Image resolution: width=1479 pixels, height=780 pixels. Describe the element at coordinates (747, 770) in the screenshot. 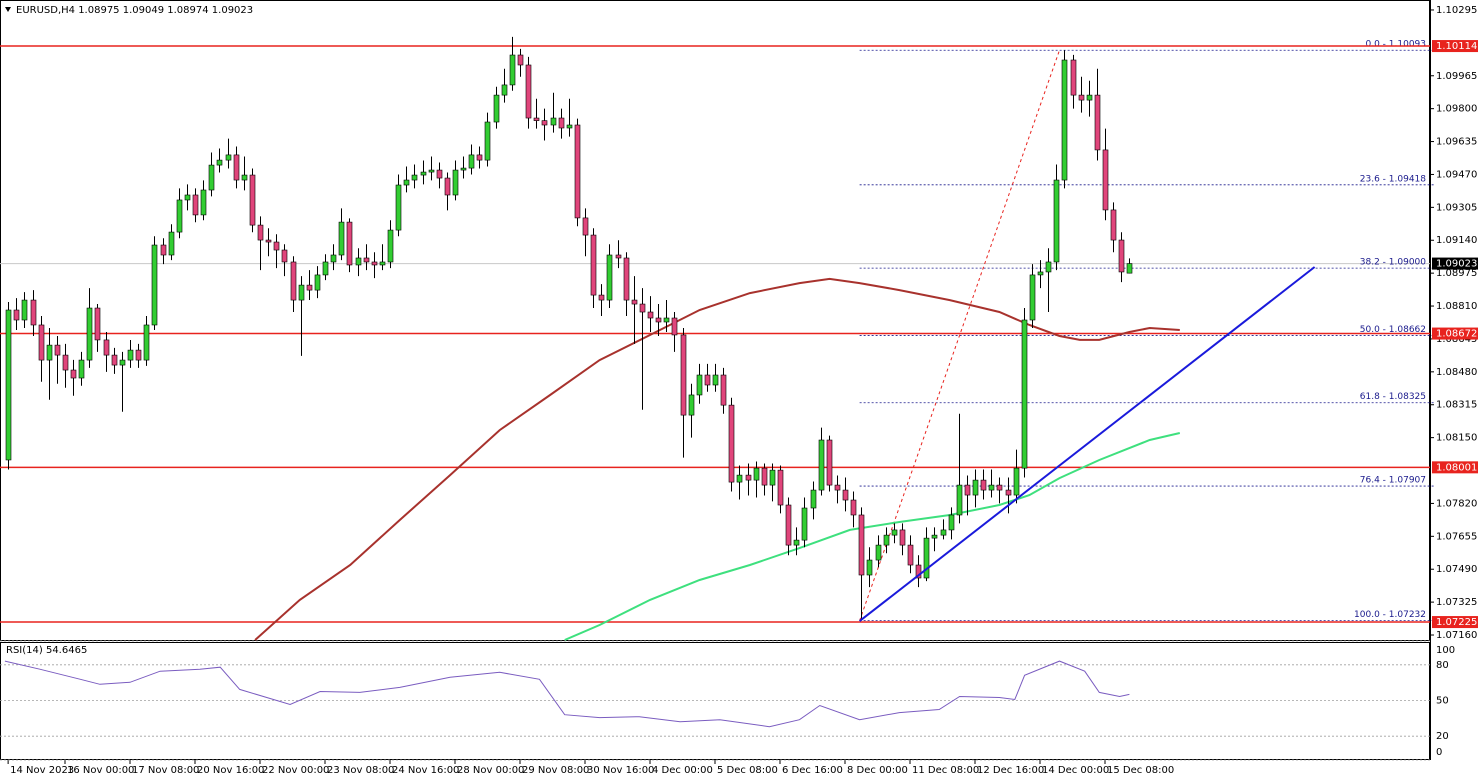

I see `x-tick-label: 5 Dec 08:00` at that location.